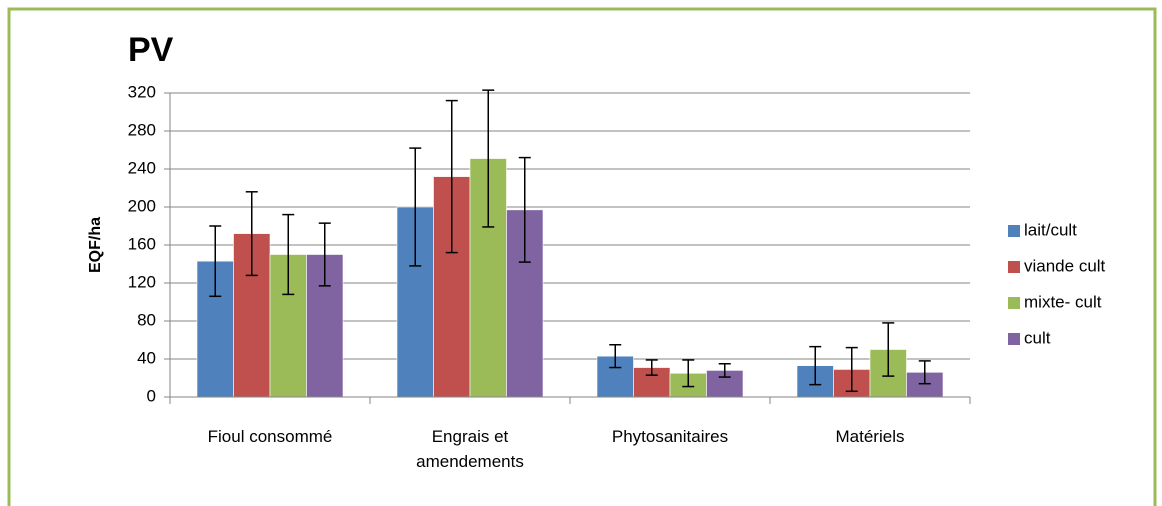  I want to click on y-tick-label: 80, so click(146, 319).